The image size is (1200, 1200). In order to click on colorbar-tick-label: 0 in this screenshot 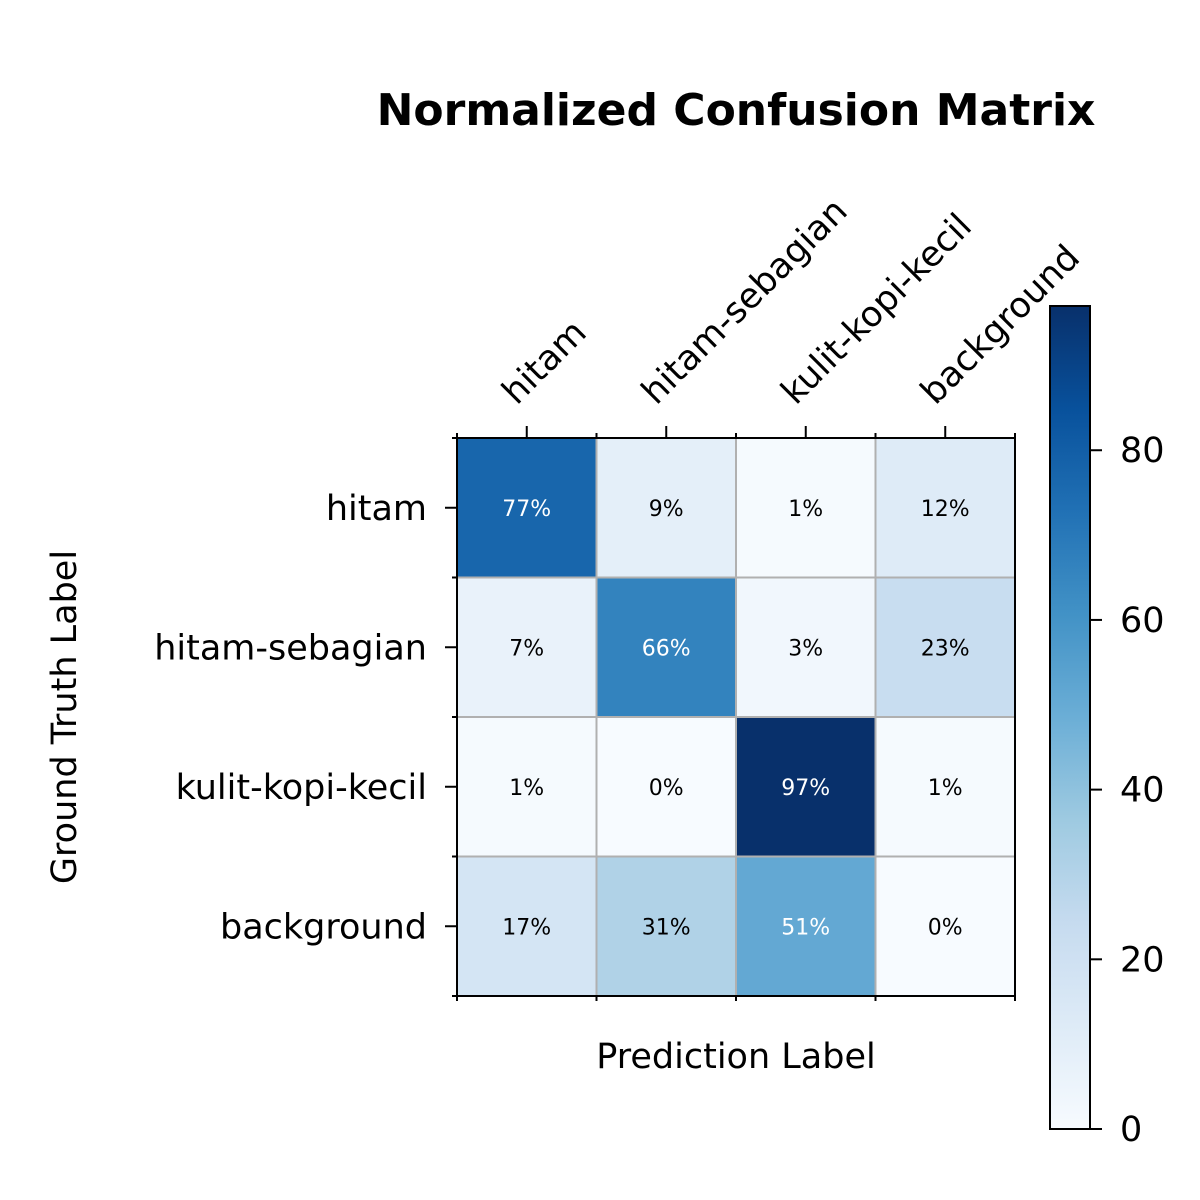, I will do `click(1131, 1130)`.